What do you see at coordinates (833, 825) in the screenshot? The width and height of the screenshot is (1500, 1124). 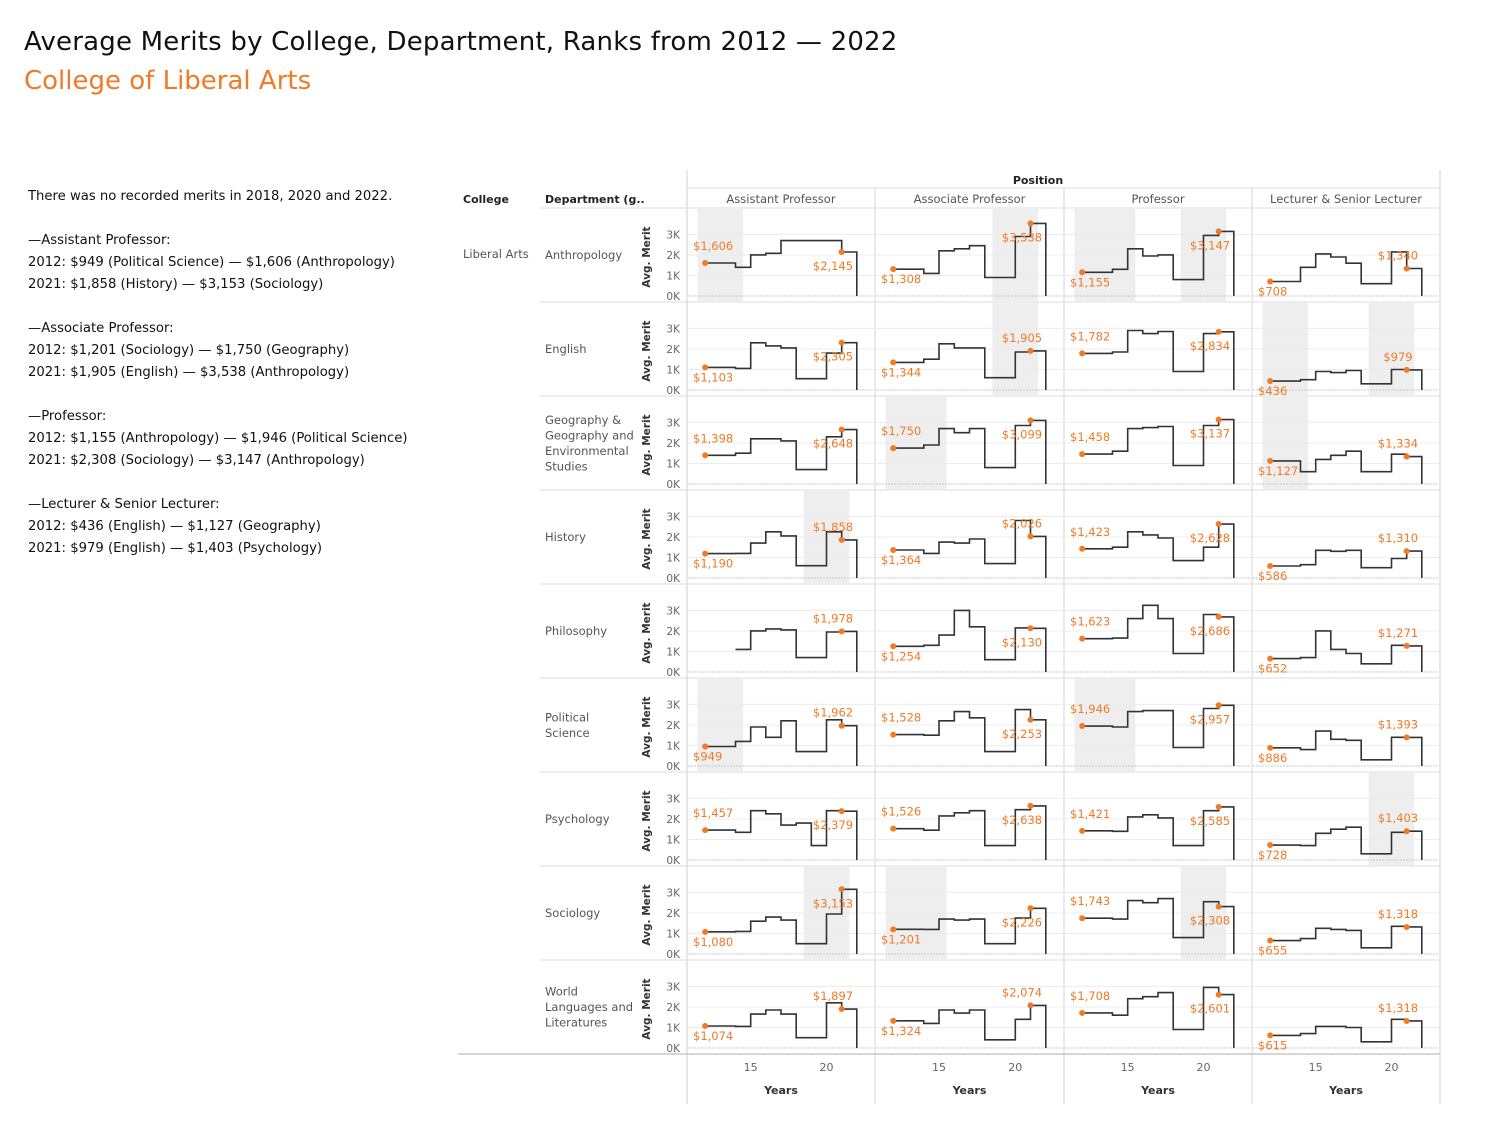 I see `last-value-label: $2,379` at bounding box center [833, 825].